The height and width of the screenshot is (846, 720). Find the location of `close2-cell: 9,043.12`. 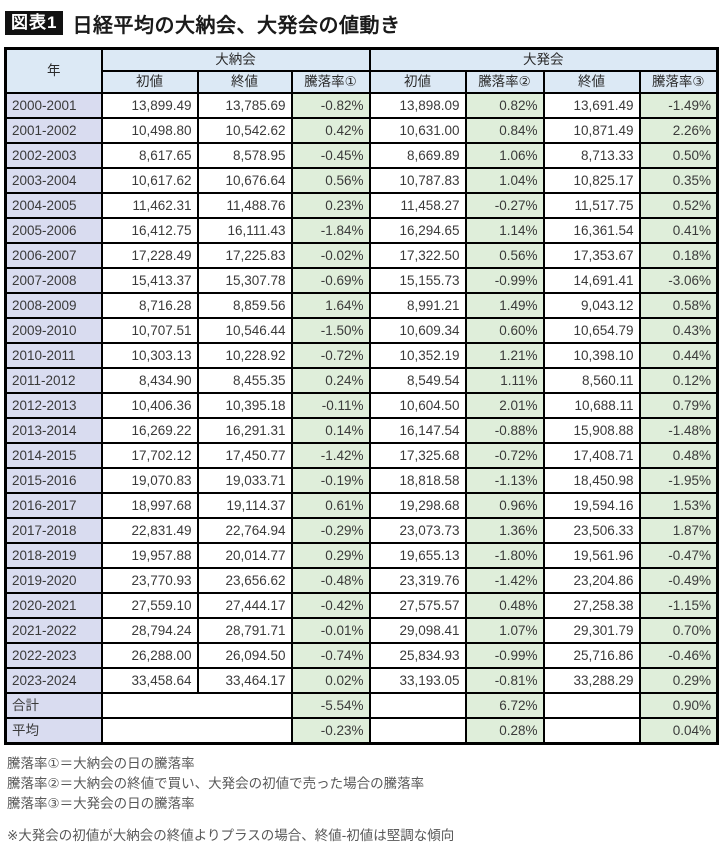

close2-cell: 9,043.12 is located at coordinates (591, 305).